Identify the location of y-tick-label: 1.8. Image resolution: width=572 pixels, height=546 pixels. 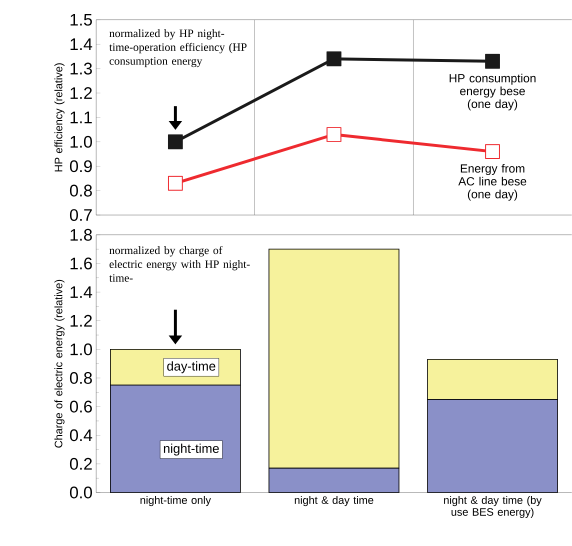
(81, 234).